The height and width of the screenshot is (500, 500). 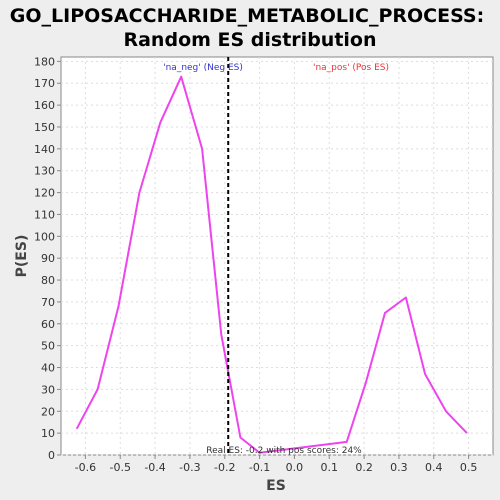 I want to click on y-tick-label: 50, so click(x=48, y=346).